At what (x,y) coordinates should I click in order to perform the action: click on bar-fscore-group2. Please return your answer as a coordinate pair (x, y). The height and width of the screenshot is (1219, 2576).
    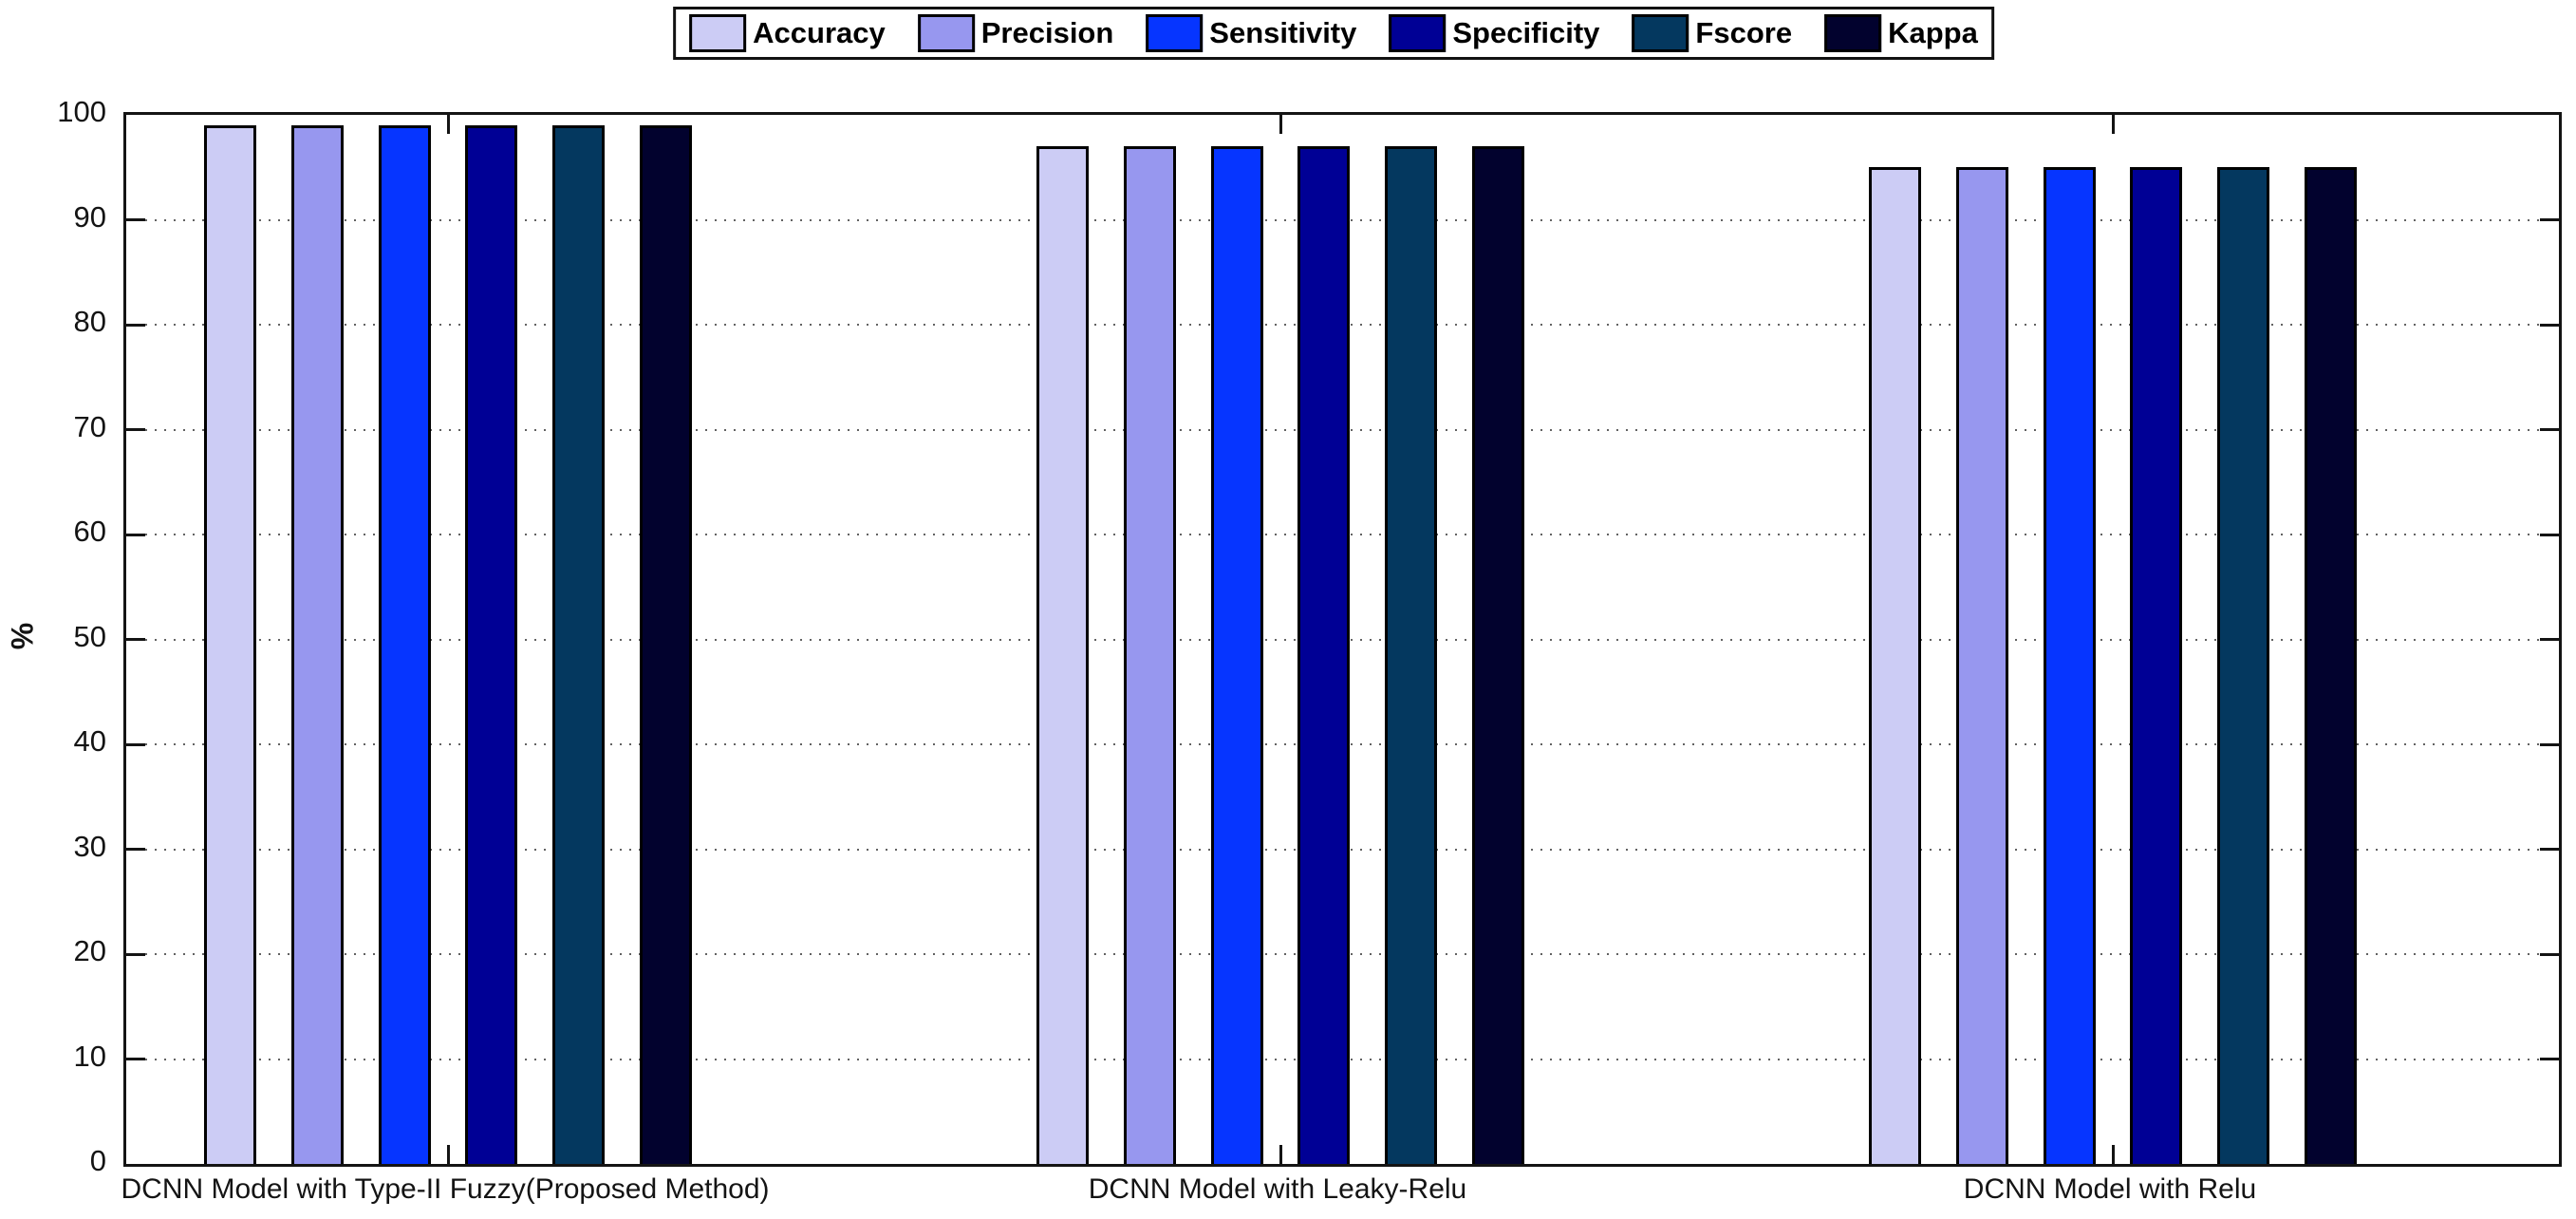
    Looking at the image, I should click on (1411, 655).